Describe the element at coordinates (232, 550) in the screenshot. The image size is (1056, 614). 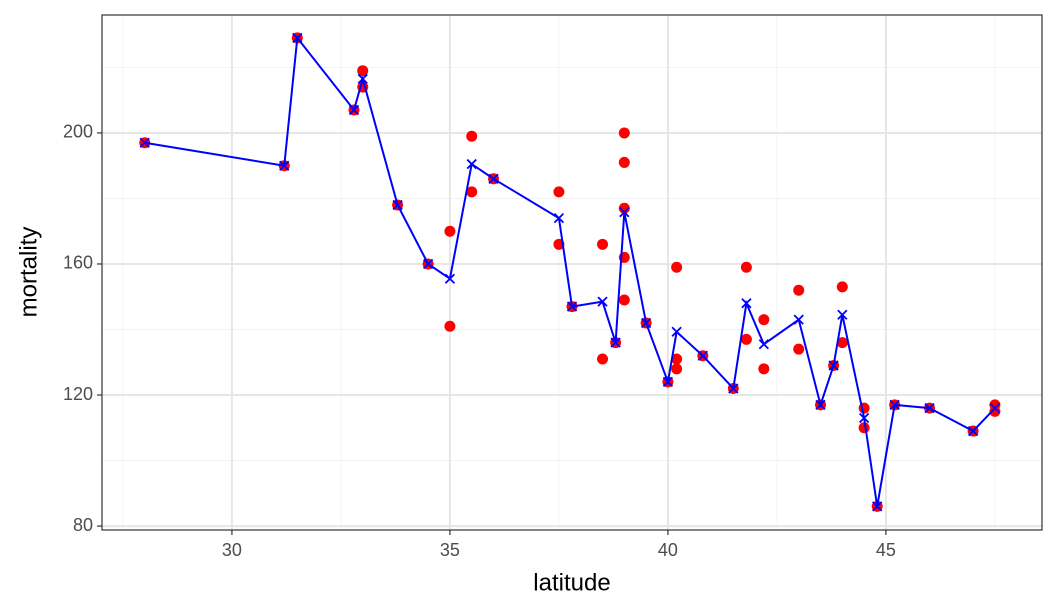
I see `x-tick-label: 30` at that location.